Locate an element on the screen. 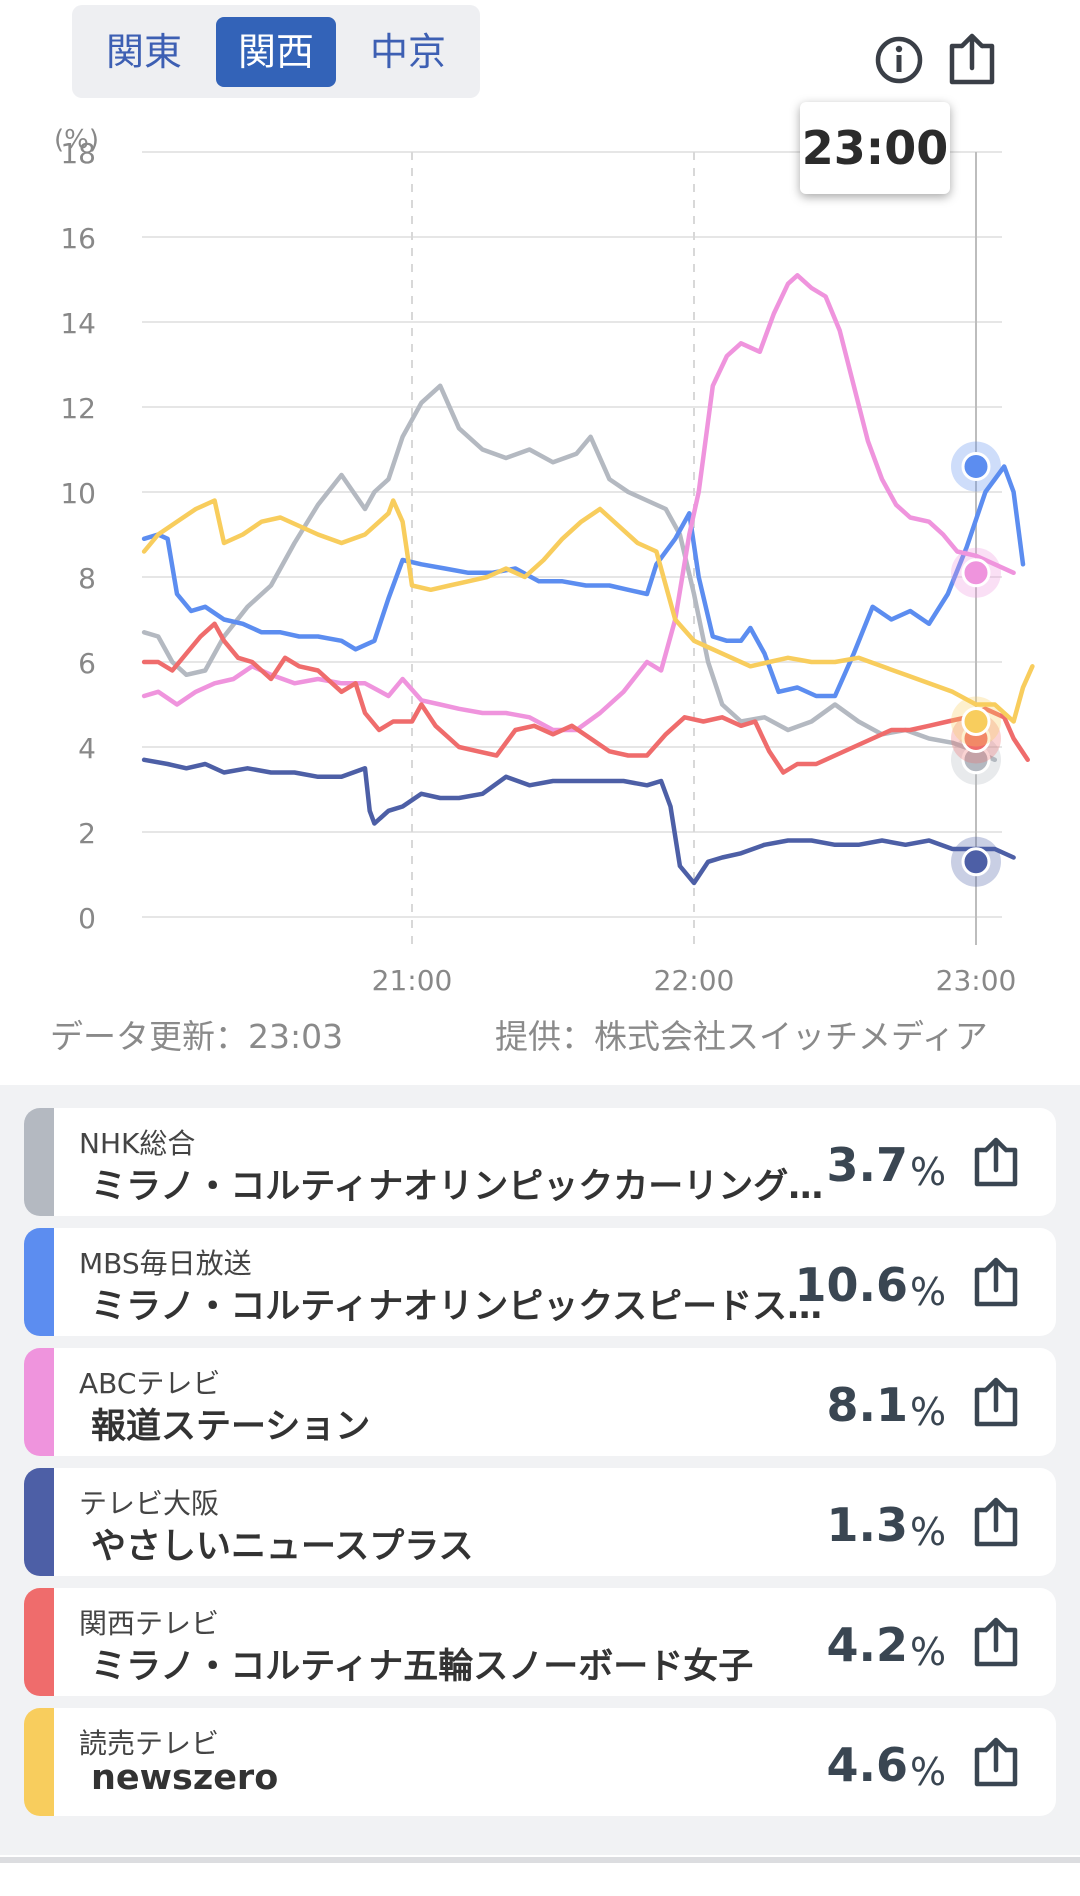  y-axis-label: (%) is located at coordinates (76, 140).